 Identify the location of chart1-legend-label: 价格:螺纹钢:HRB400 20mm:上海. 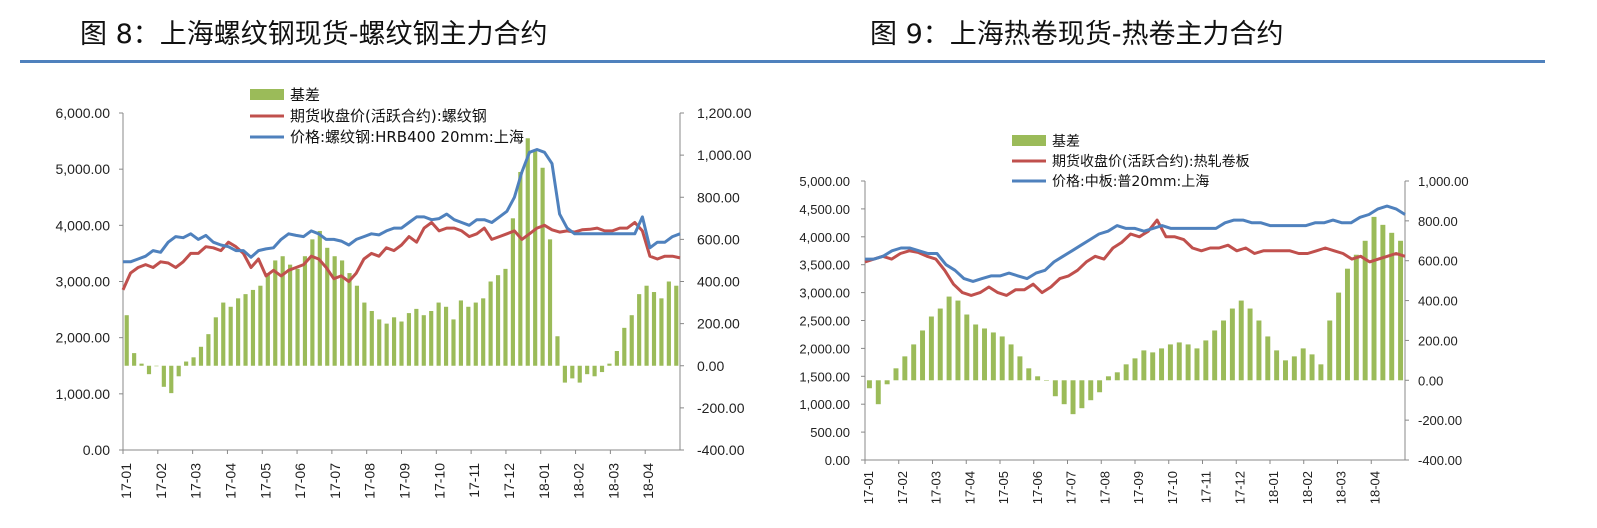
(407, 137).